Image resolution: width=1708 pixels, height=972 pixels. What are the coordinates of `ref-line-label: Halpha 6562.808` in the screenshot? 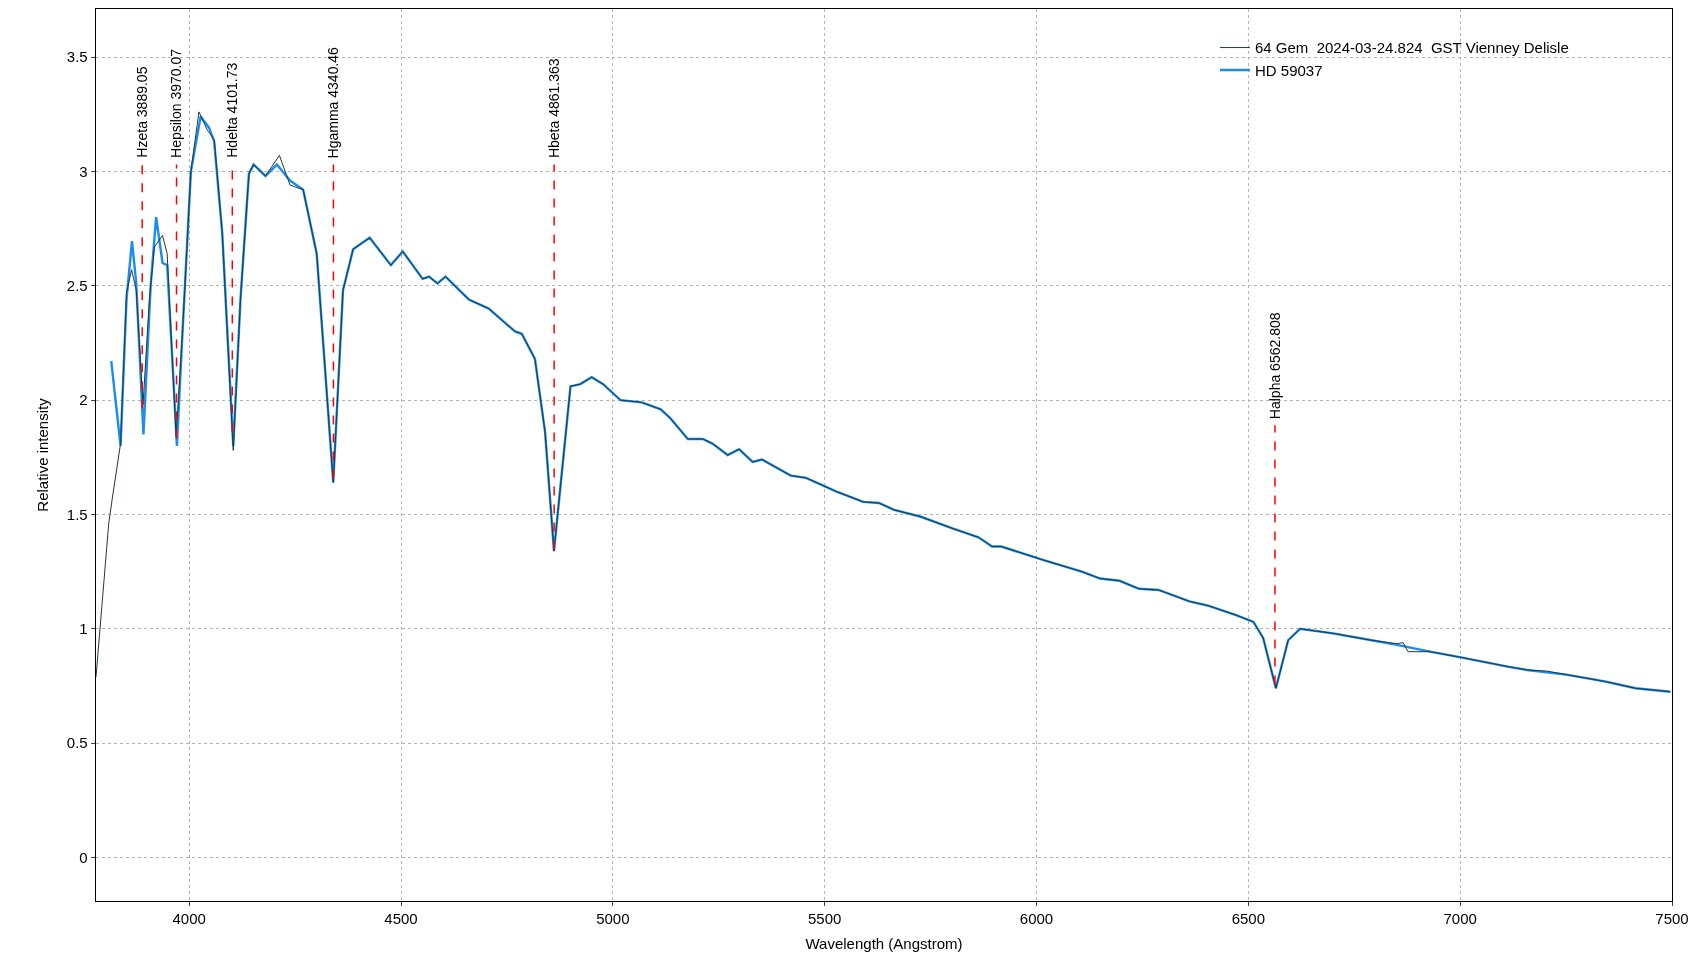 It's located at (1274, 366).